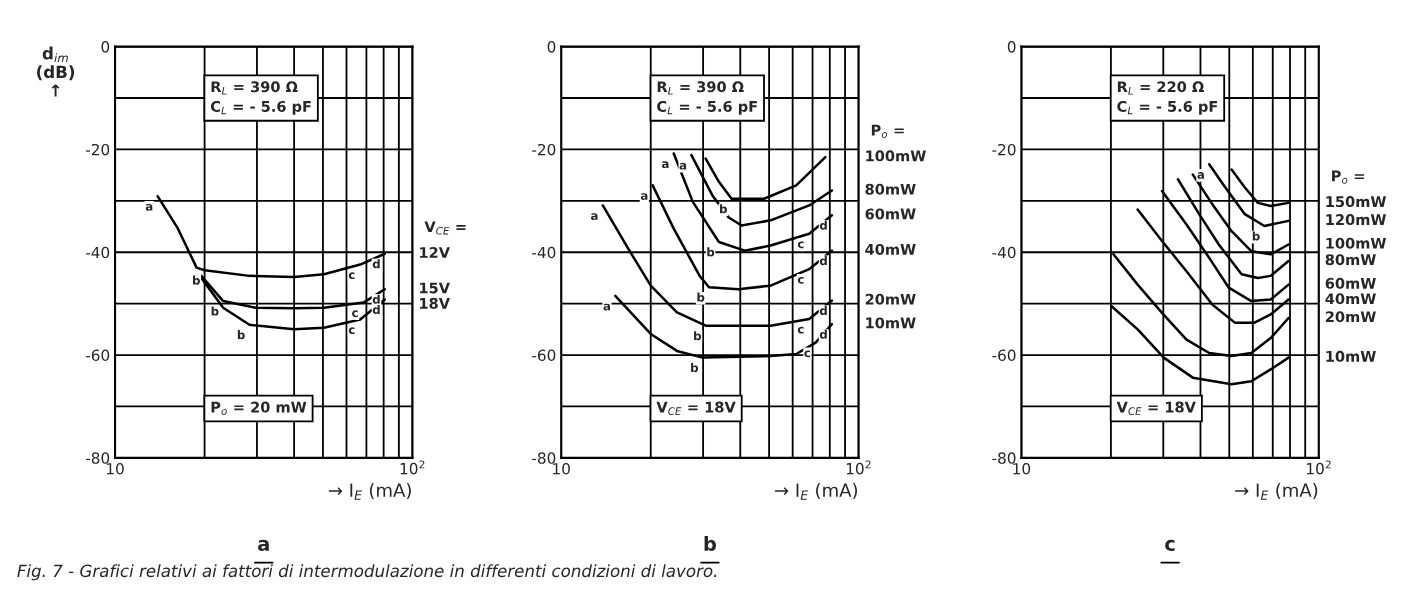 The width and height of the screenshot is (1403, 590). What do you see at coordinates (56, 71) in the screenshot?
I see `y-axis-title: d$_{im}$ (dB) ↑` at bounding box center [56, 71].